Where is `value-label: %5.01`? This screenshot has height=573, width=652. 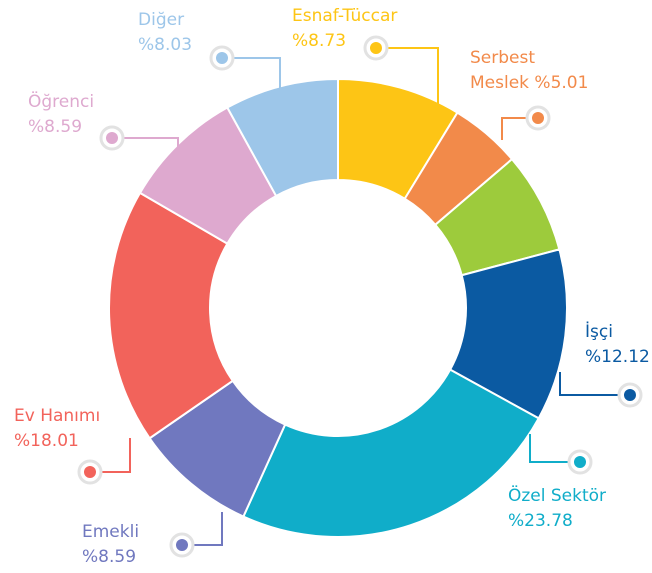
value-label: %5.01 is located at coordinates (561, 83).